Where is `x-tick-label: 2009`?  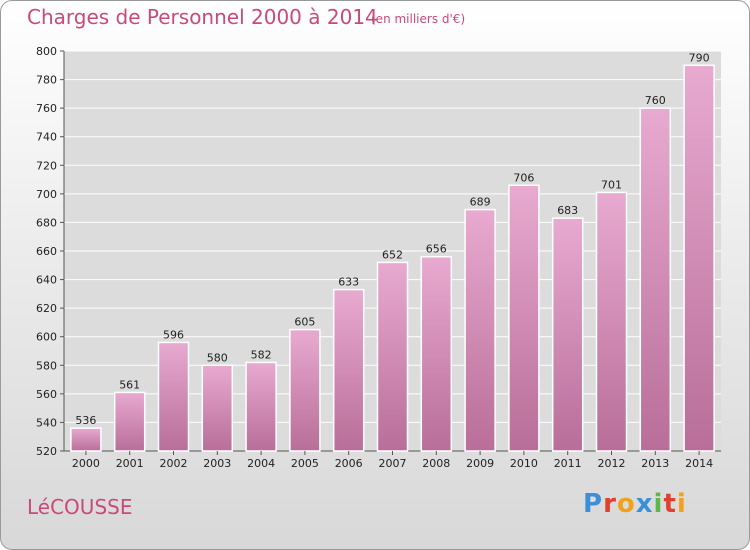
x-tick-label: 2009 is located at coordinates (480, 463).